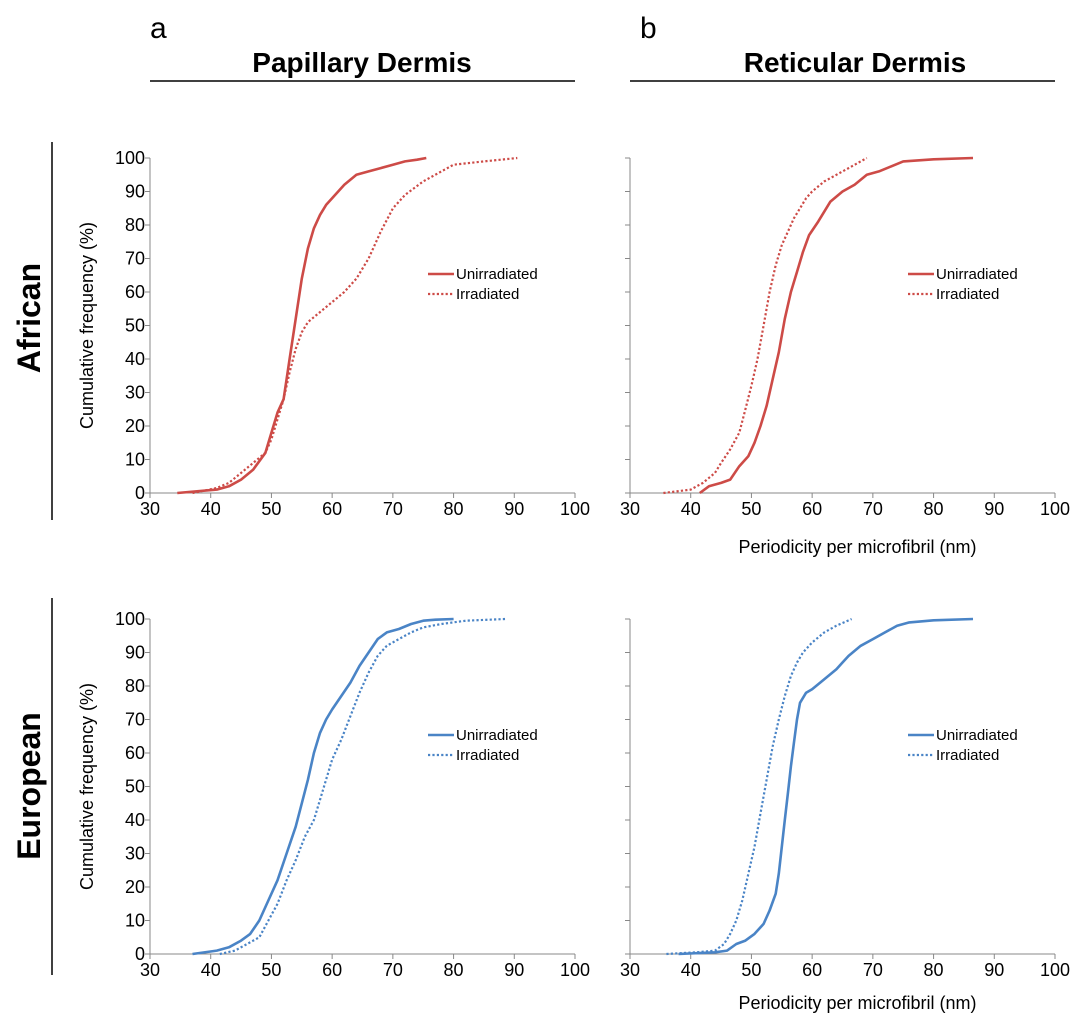  What do you see at coordinates (29, 786) in the screenshot?
I see `row-title-european: European` at bounding box center [29, 786].